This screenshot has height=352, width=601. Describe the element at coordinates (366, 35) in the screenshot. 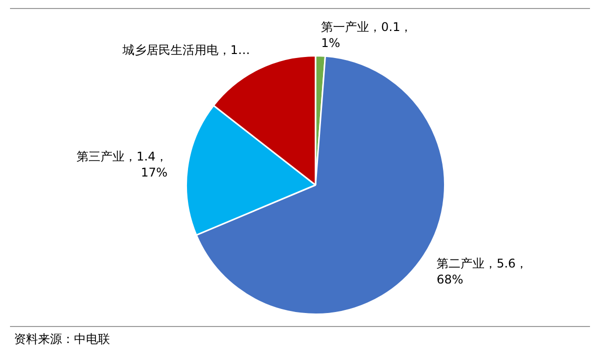

I see `slice-label: 第一产业，0.1， 1%` at that location.